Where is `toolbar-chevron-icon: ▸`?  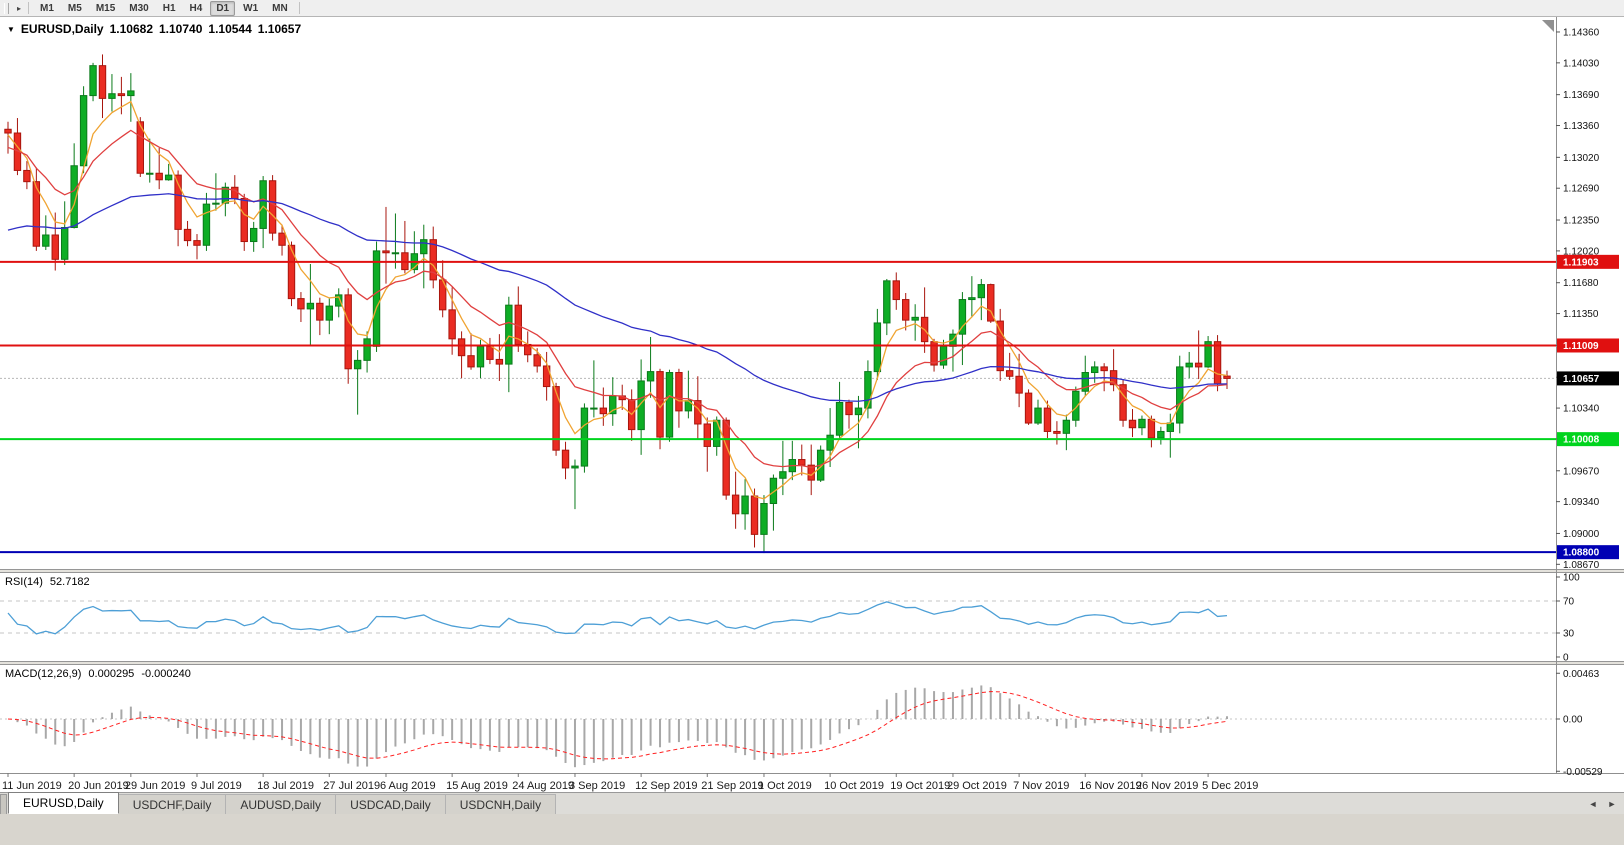 toolbar-chevron-icon: ▸ is located at coordinates (19, 8).